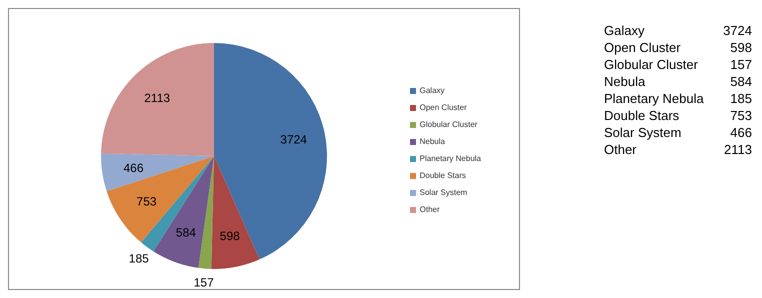 Image resolution: width=762 pixels, height=298 pixels. What do you see at coordinates (444, 192) in the screenshot?
I see `legend-label: Solar System` at bounding box center [444, 192].